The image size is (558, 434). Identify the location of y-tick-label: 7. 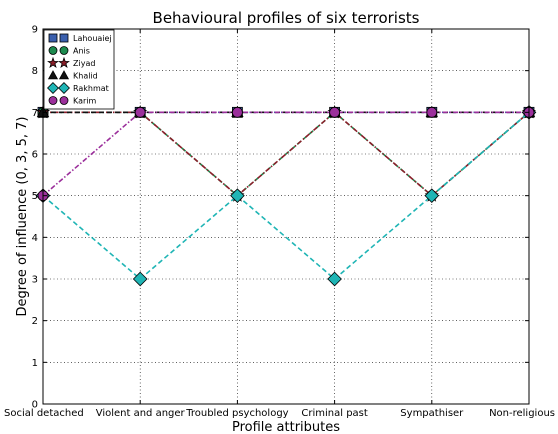
(35, 113).